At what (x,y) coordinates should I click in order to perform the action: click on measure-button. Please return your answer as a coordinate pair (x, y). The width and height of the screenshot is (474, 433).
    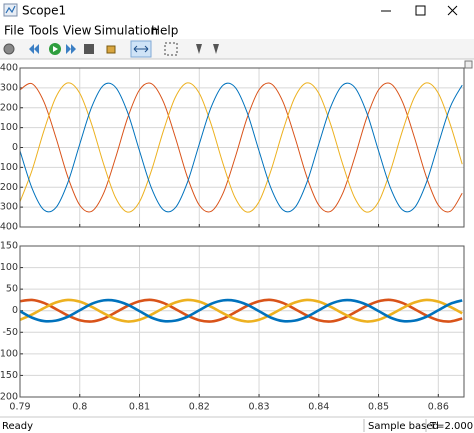
    Looking at the image, I should click on (216, 49).